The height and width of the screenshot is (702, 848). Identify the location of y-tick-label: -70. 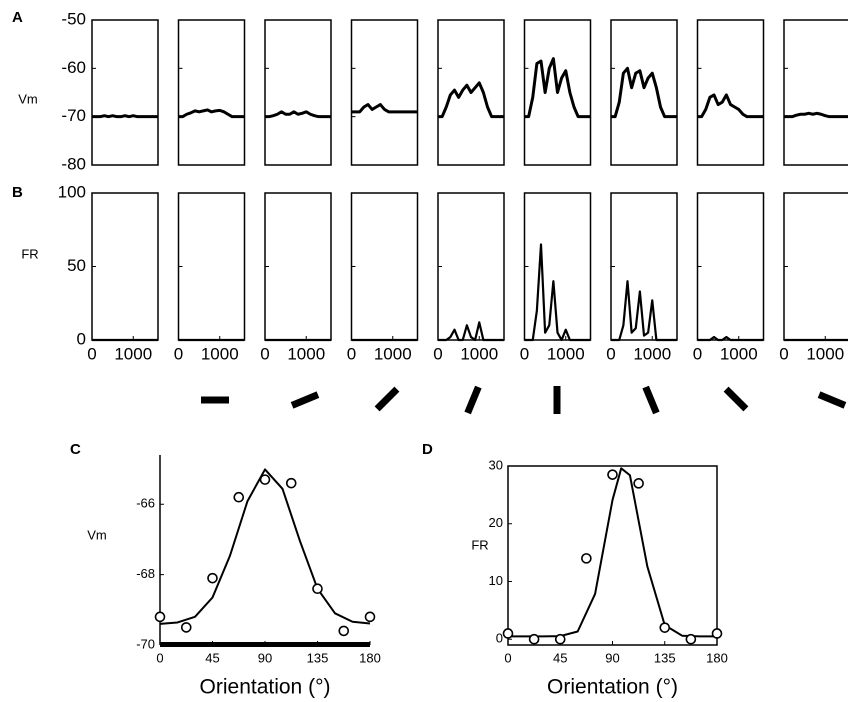
(145, 643).